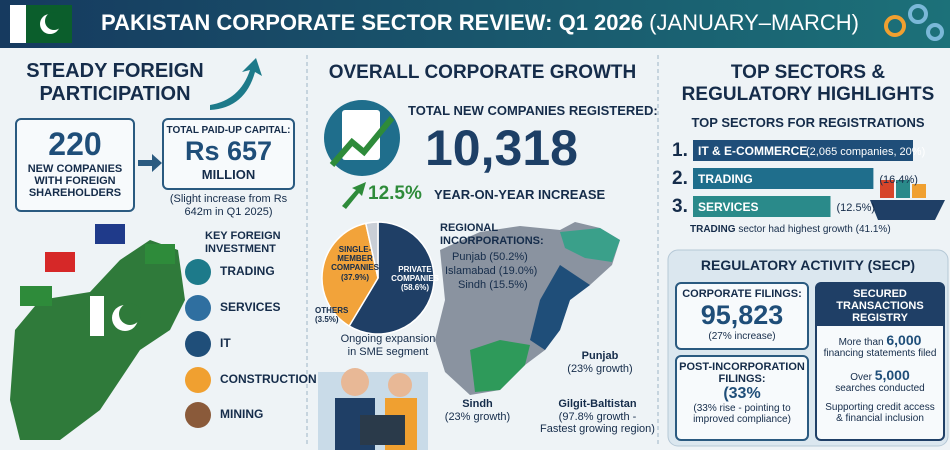 This screenshot has width=950, height=450. Describe the element at coordinates (680, 206) in the screenshot. I see `rank: 3.` at that location.